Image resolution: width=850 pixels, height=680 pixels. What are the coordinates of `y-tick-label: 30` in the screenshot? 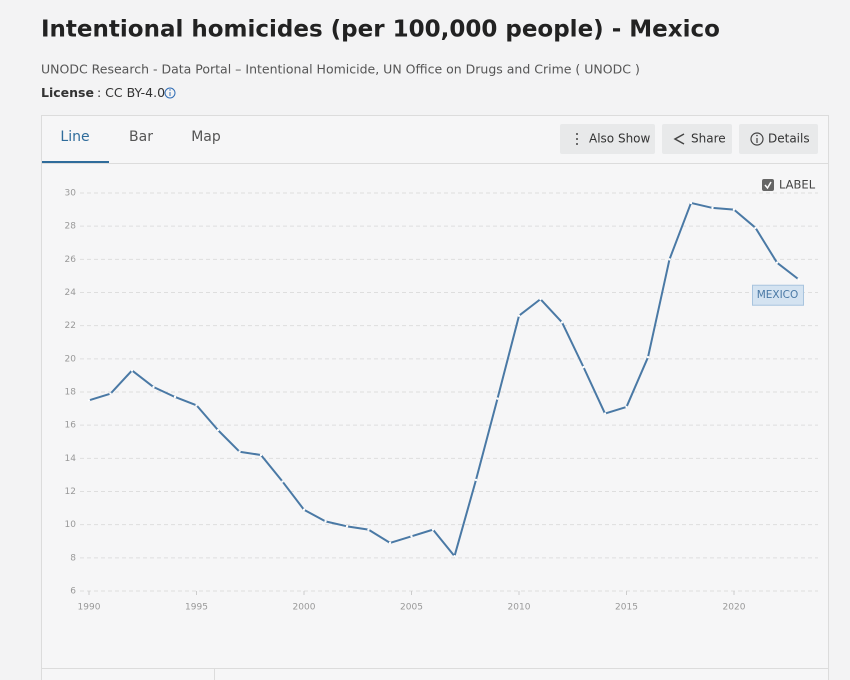 It's located at (71, 194).